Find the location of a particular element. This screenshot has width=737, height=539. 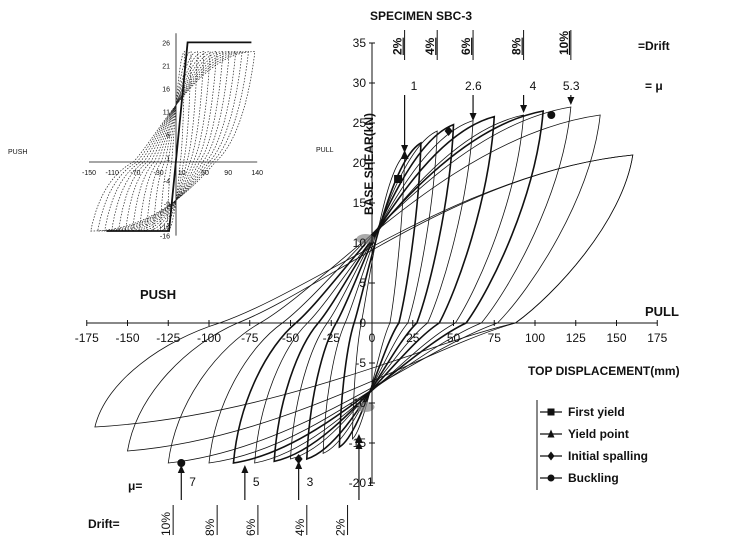

x-tick-label: -75 is located at coordinates (250, 338).